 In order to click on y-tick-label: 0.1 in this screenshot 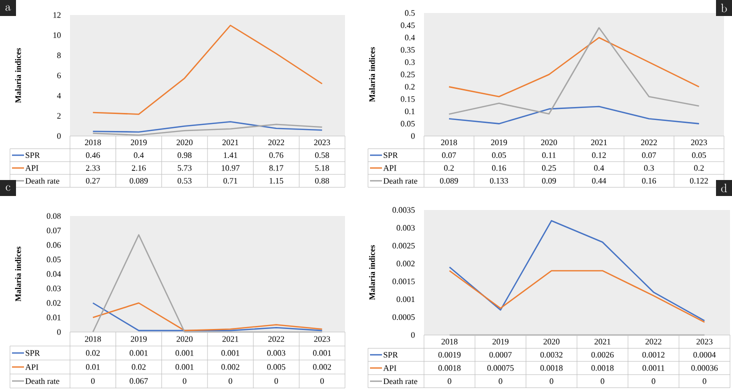, I will do `click(409, 111)`.